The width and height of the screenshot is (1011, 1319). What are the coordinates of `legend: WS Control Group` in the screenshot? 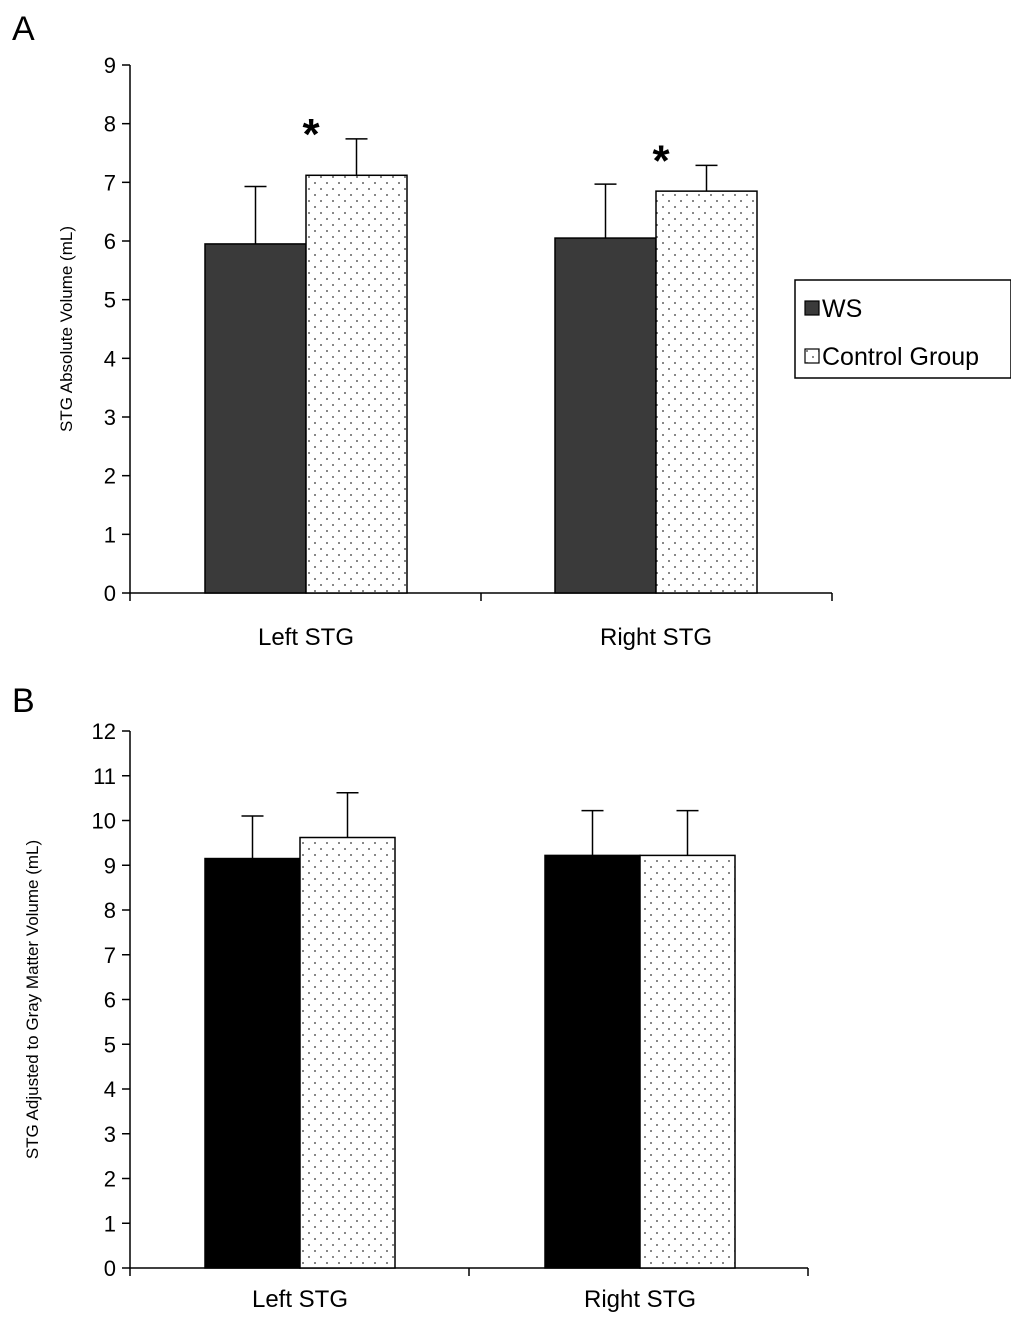 It's located at (902, 329).